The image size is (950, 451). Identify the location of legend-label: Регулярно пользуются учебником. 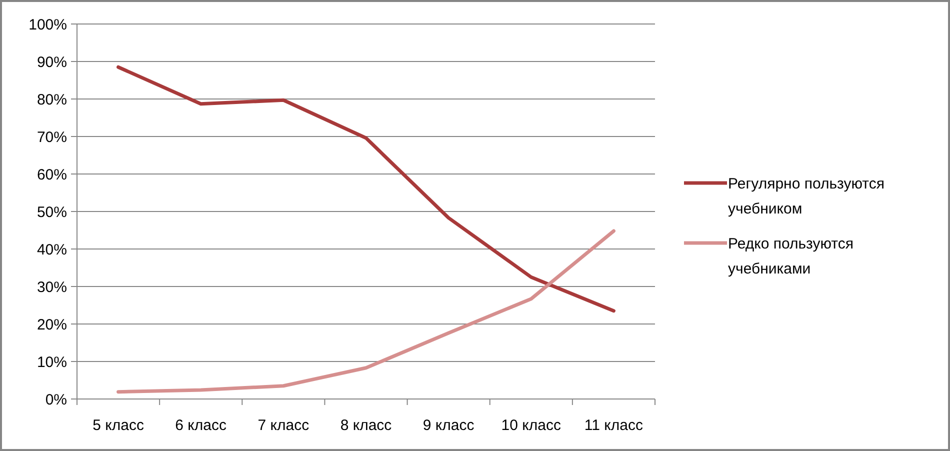
(806, 196).